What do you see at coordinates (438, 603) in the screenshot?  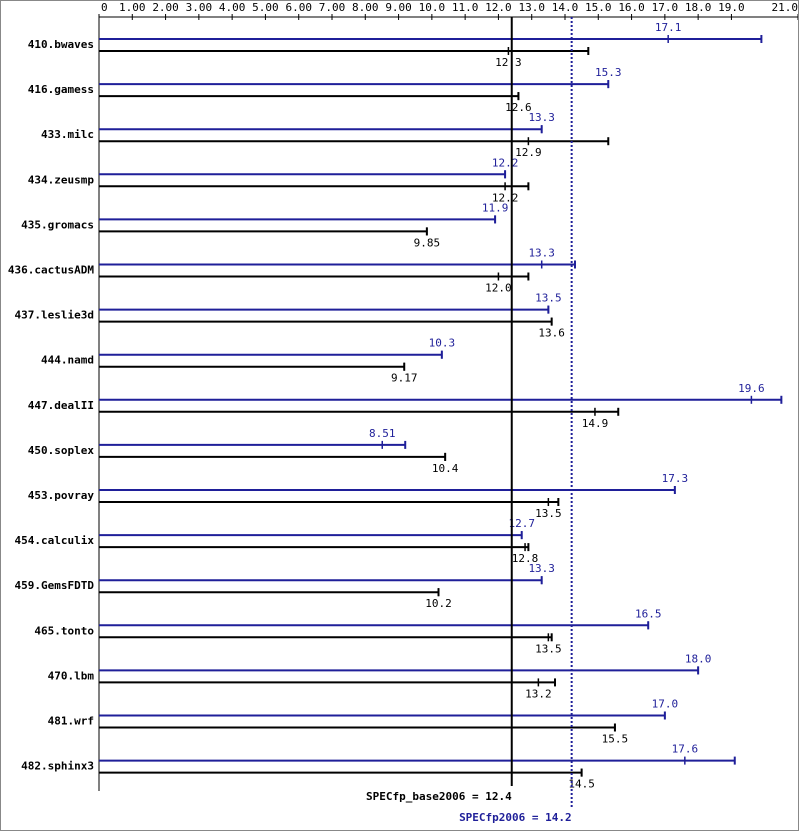 I see `value-label: 10.2` at bounding box center [438, 603].